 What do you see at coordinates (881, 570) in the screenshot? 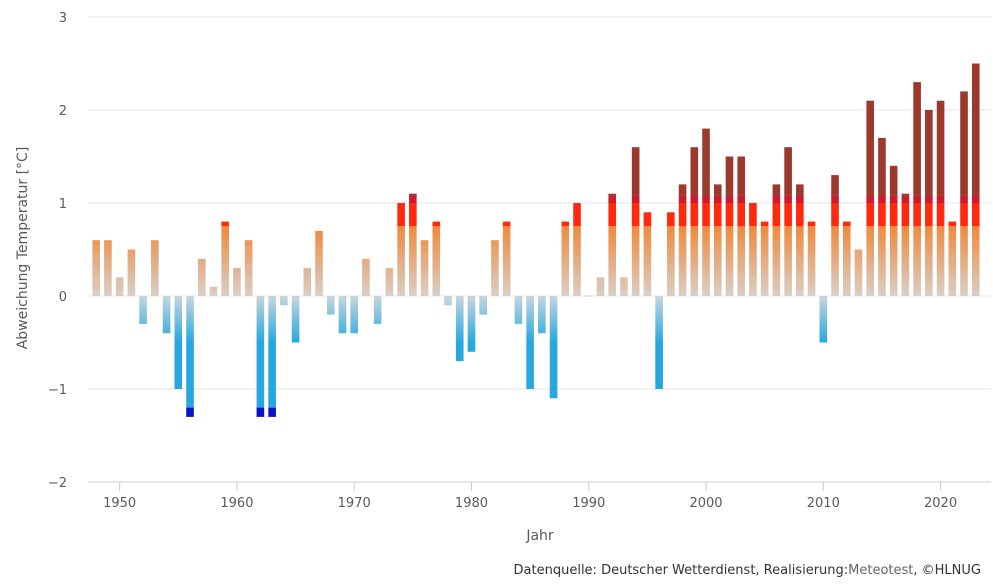
I see `credits-link: Meteotest` at bounding box center [881, 570].